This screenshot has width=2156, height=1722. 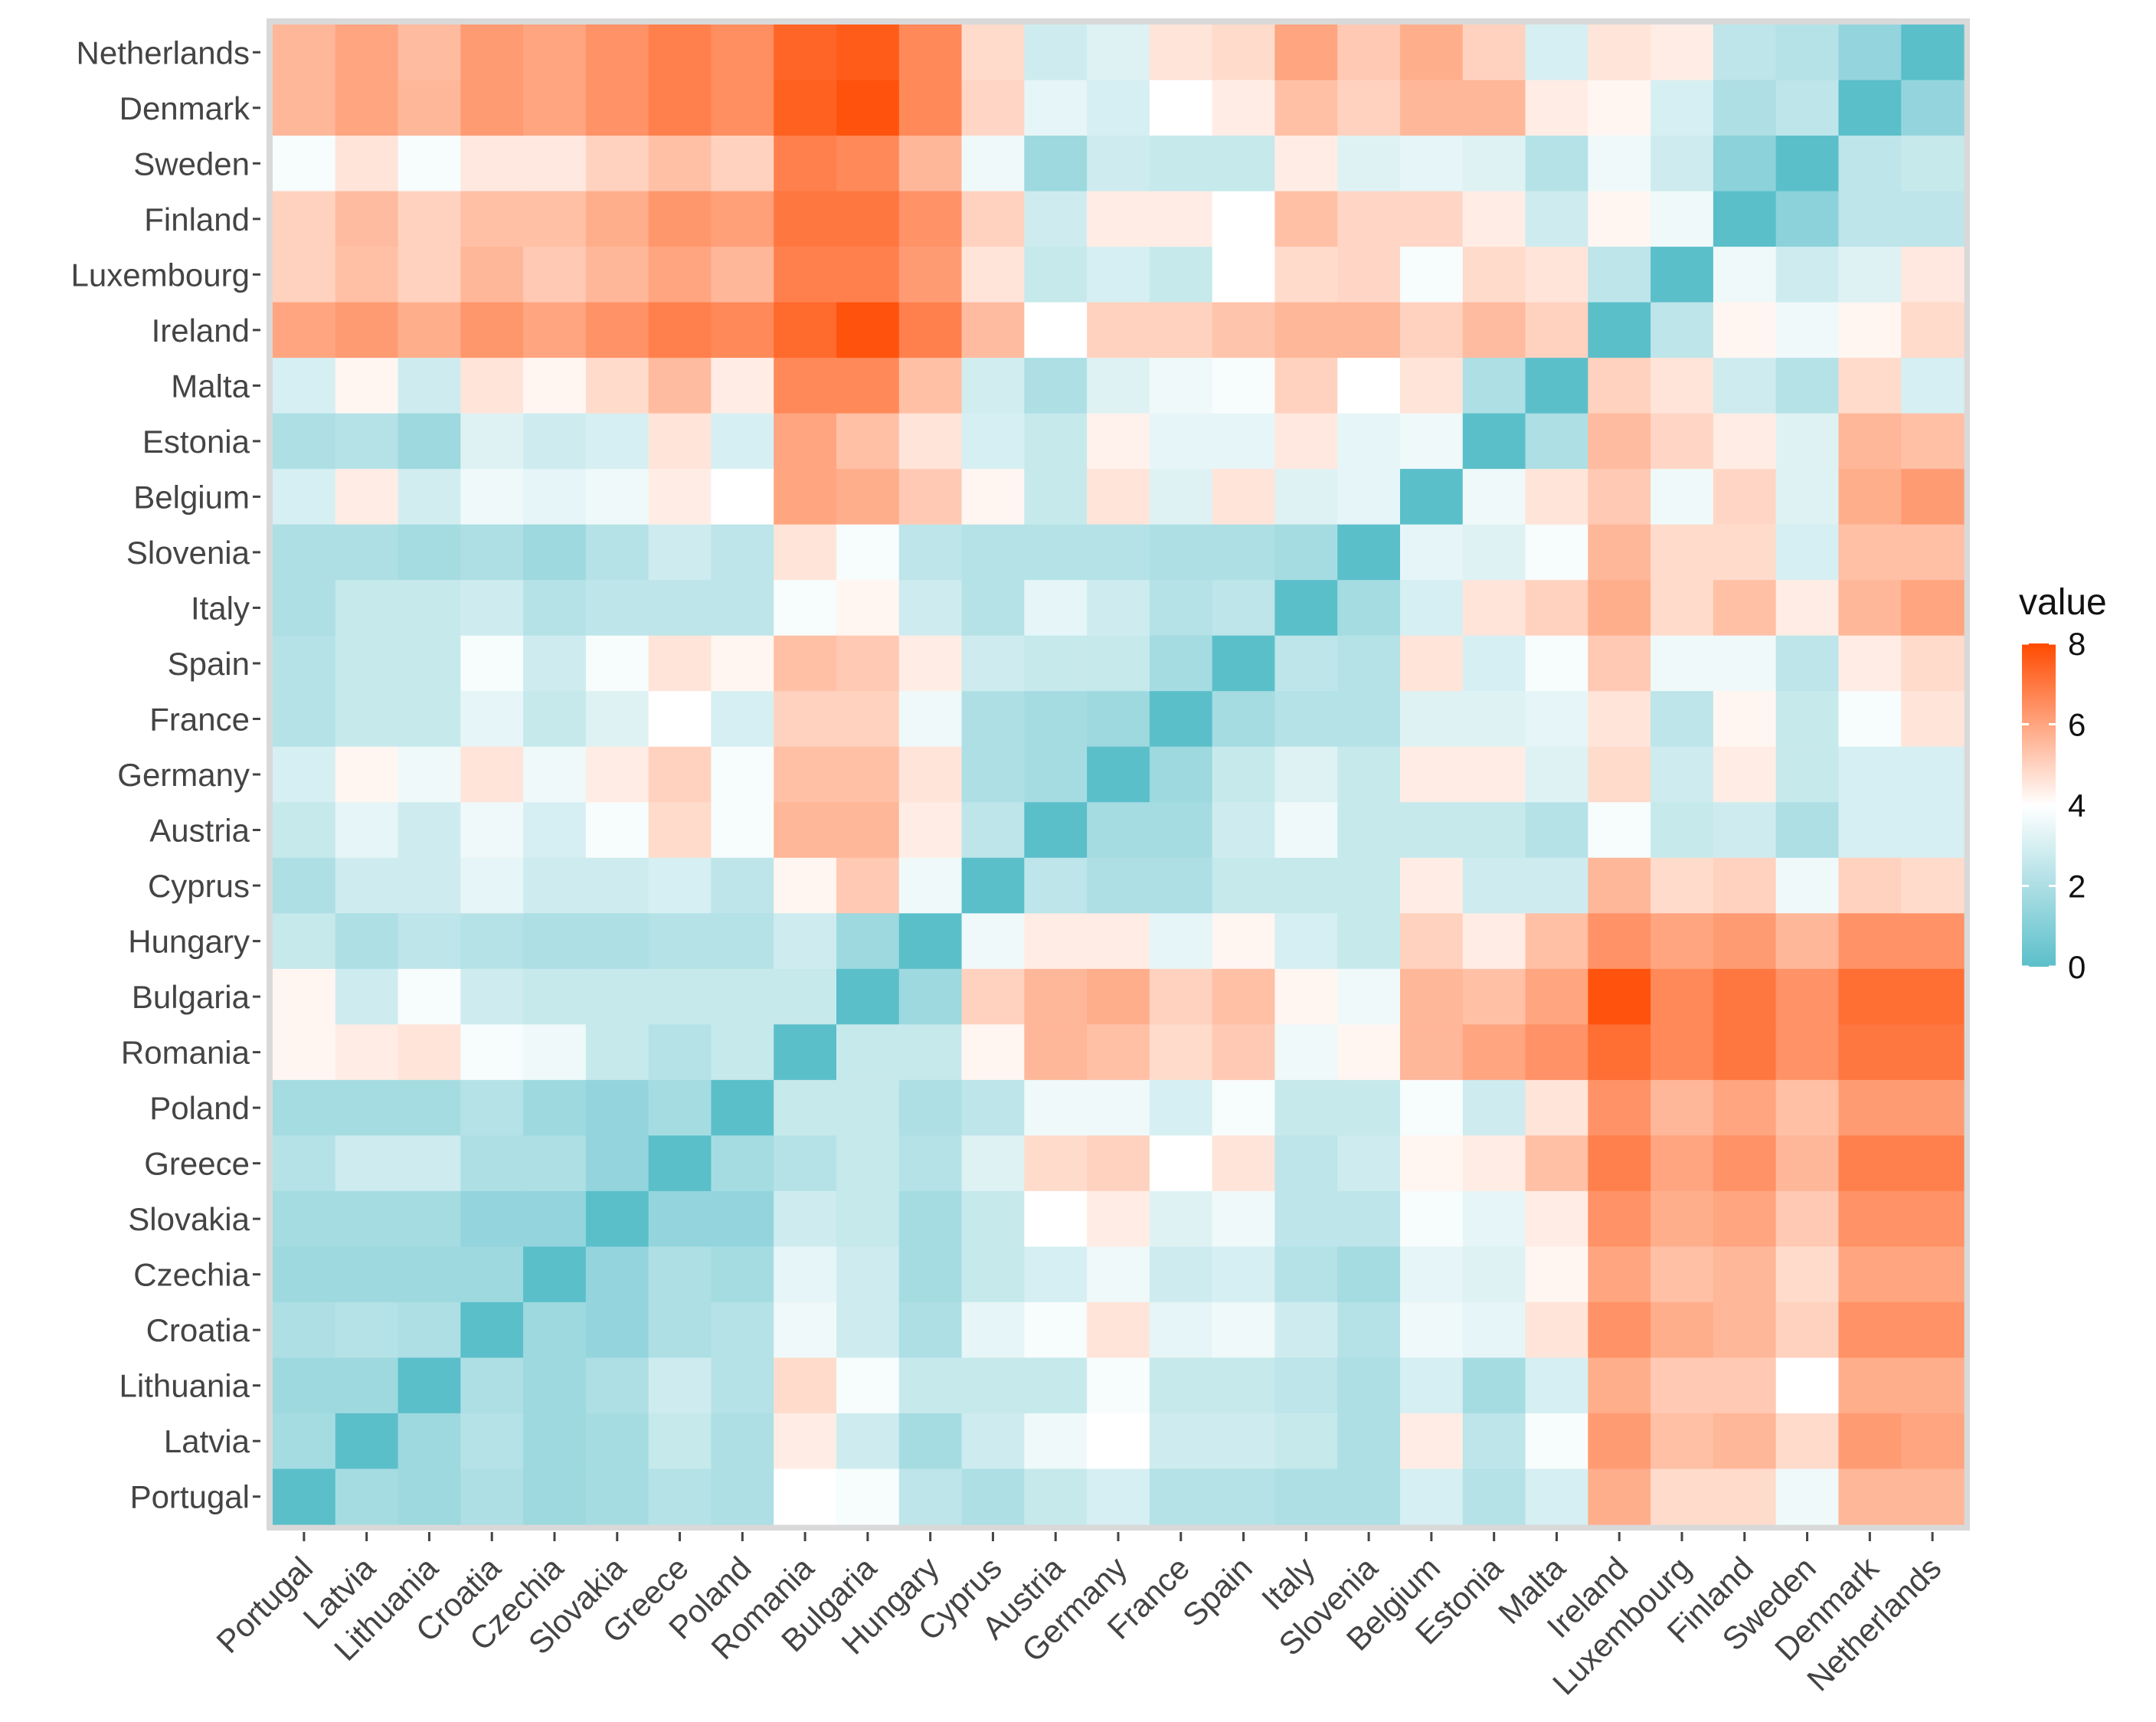 I want to click on heatmap-cell-croatia-slovakia, so click(x=617, y=1330).